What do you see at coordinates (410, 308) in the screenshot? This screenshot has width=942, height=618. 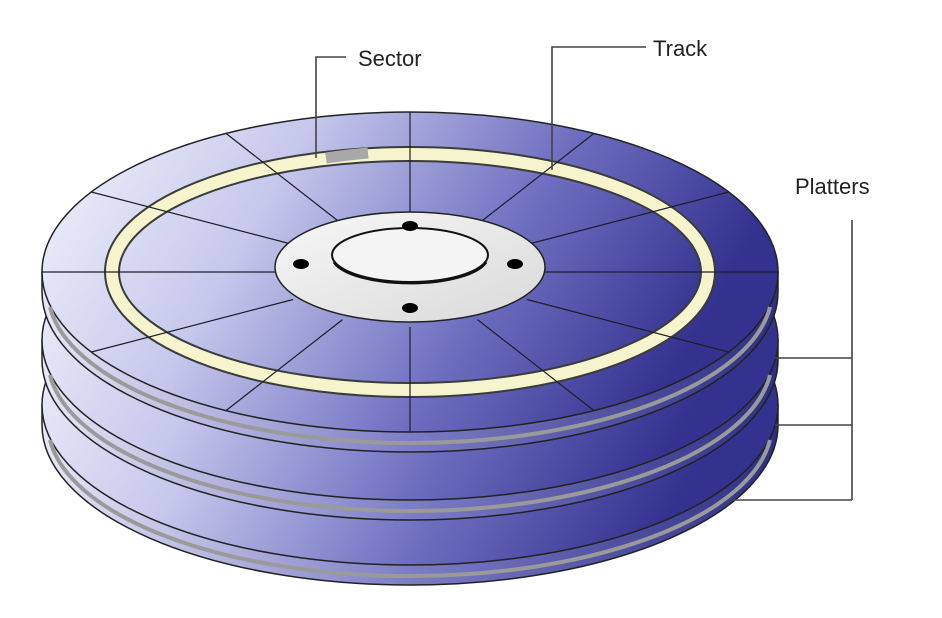 I see `hub-hole-bottom` at bounding box center [410, 308].